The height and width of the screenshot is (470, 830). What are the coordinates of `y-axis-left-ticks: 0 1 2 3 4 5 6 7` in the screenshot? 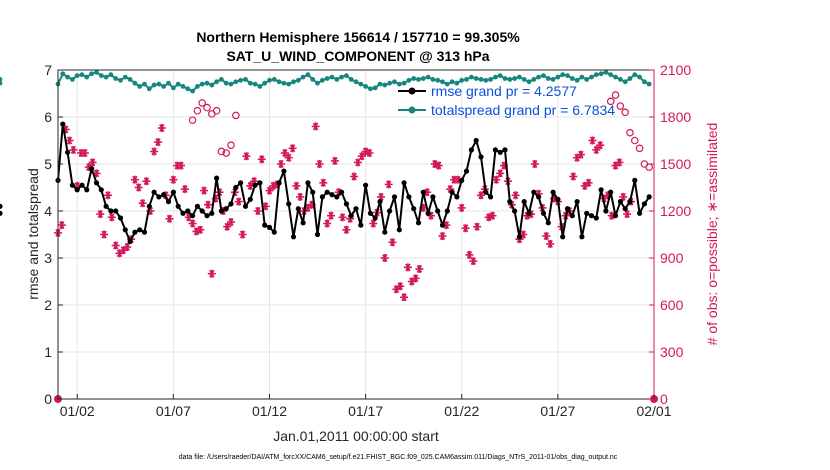 It's located at (53, 234).